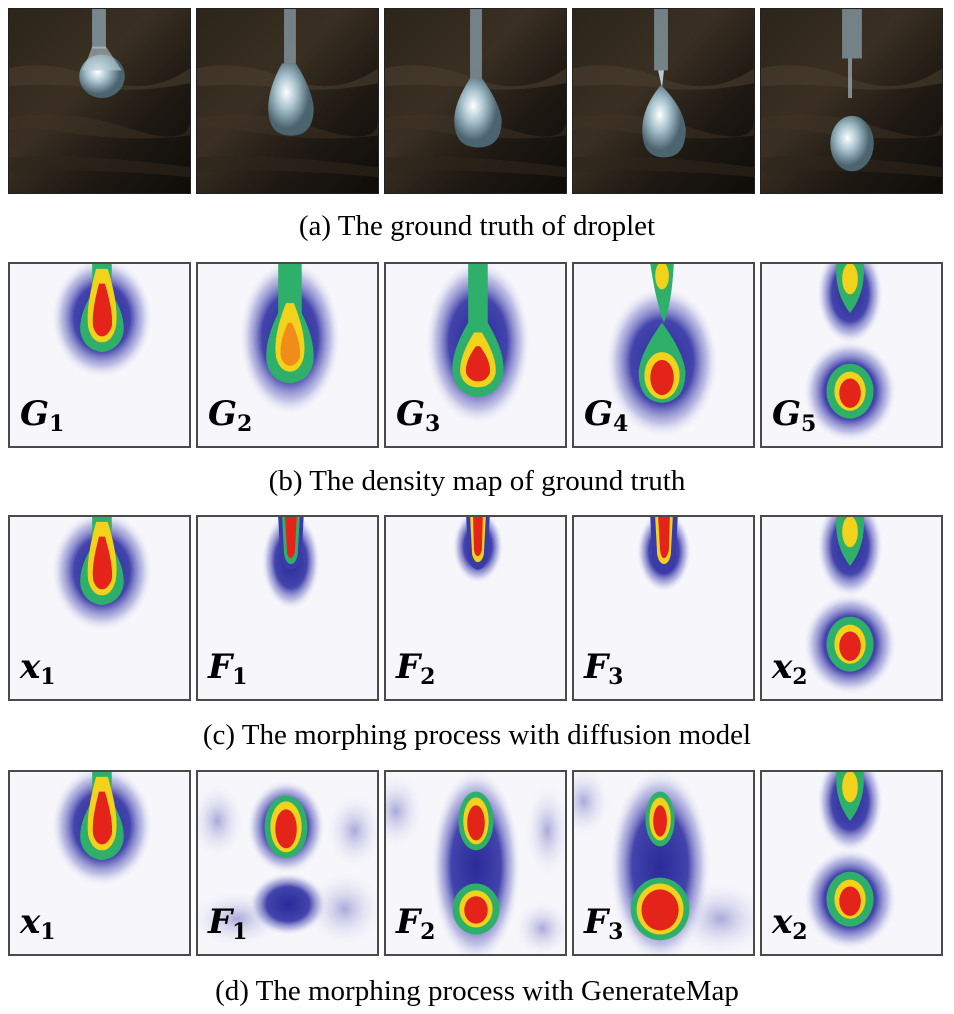 The height and width of the screenshot is (1014, 954). I want to click on diffusion-f1: F1, so click(287, 608).